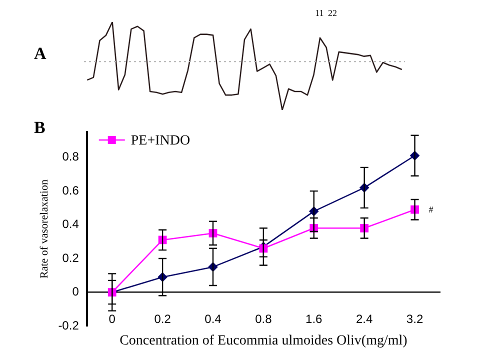 The height and width of the screenshot is (352, 499). What do you see at coordinates (71, 190) in the screenshot?
I see `y-tick-label: 0.6` at bounding box center [71, 190].